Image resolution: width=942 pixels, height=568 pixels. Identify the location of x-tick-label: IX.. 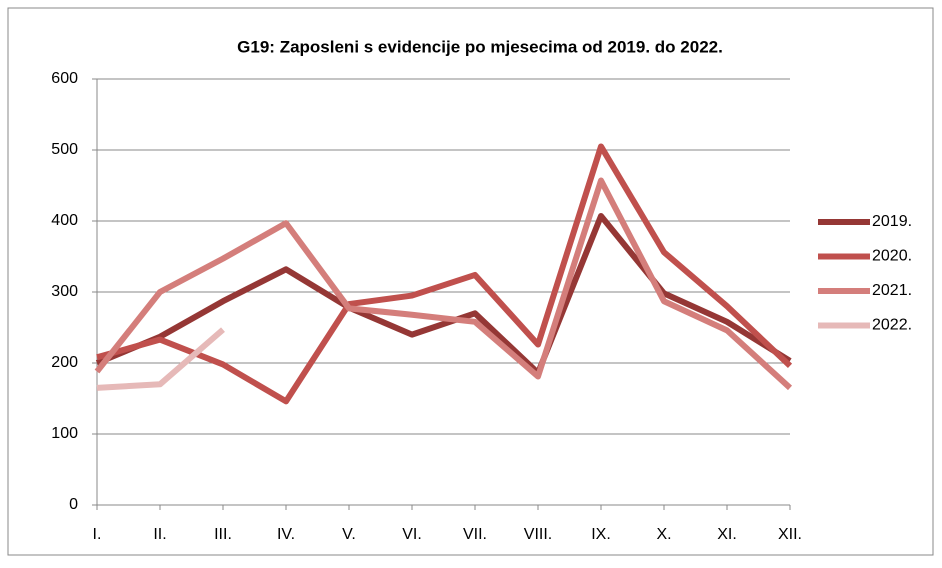
(601, 534).